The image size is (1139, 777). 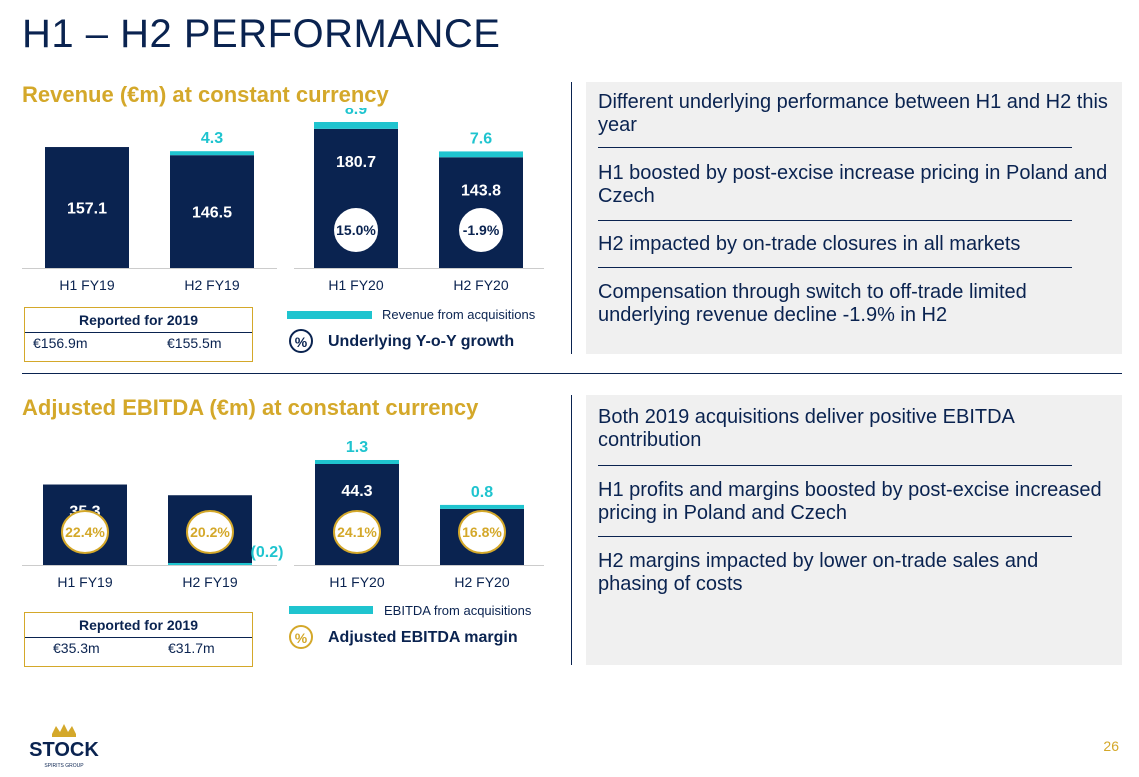 I want to click on ebitda-reported-box: Reported for 2019 €35.3m €31.7m, so click(x=138, y=639).